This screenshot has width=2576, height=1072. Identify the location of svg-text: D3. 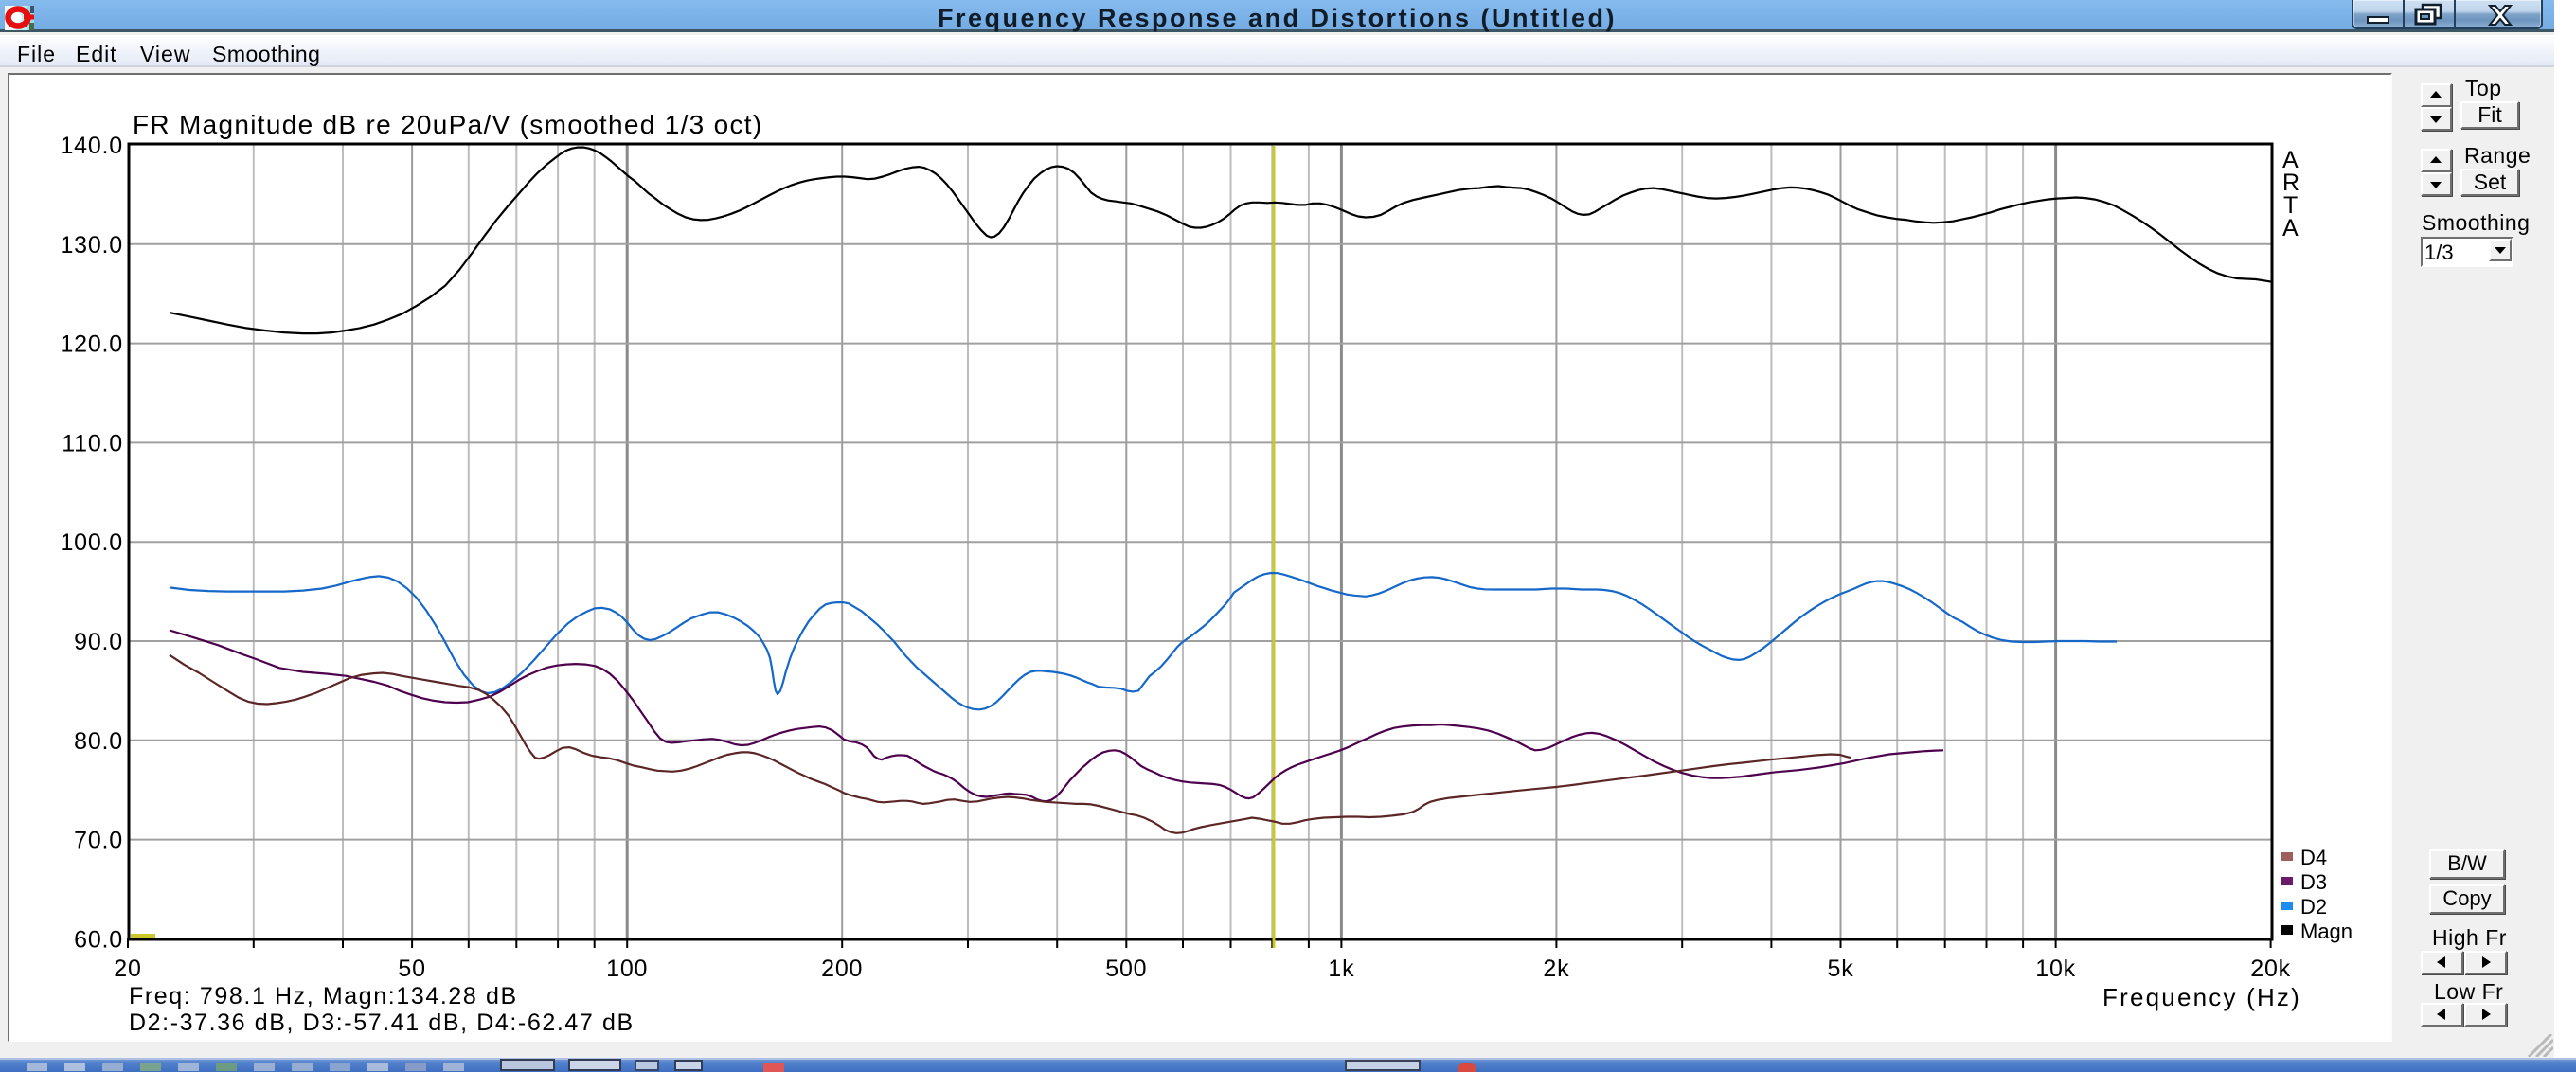
(2313, 882).